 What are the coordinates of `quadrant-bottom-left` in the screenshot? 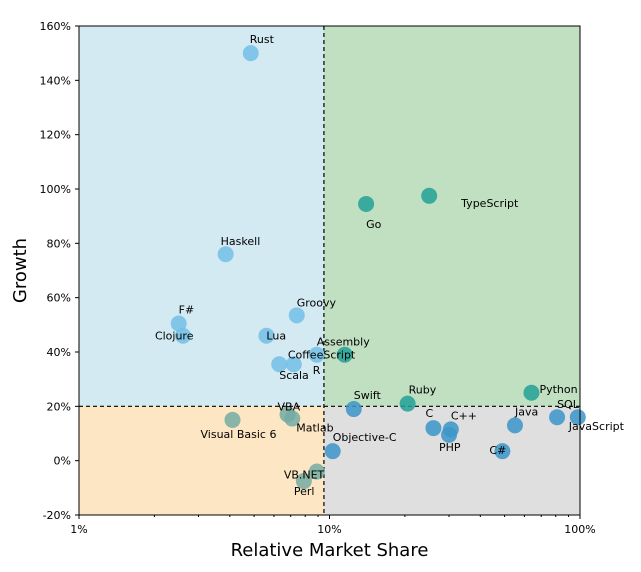 It's located at (201, 460).